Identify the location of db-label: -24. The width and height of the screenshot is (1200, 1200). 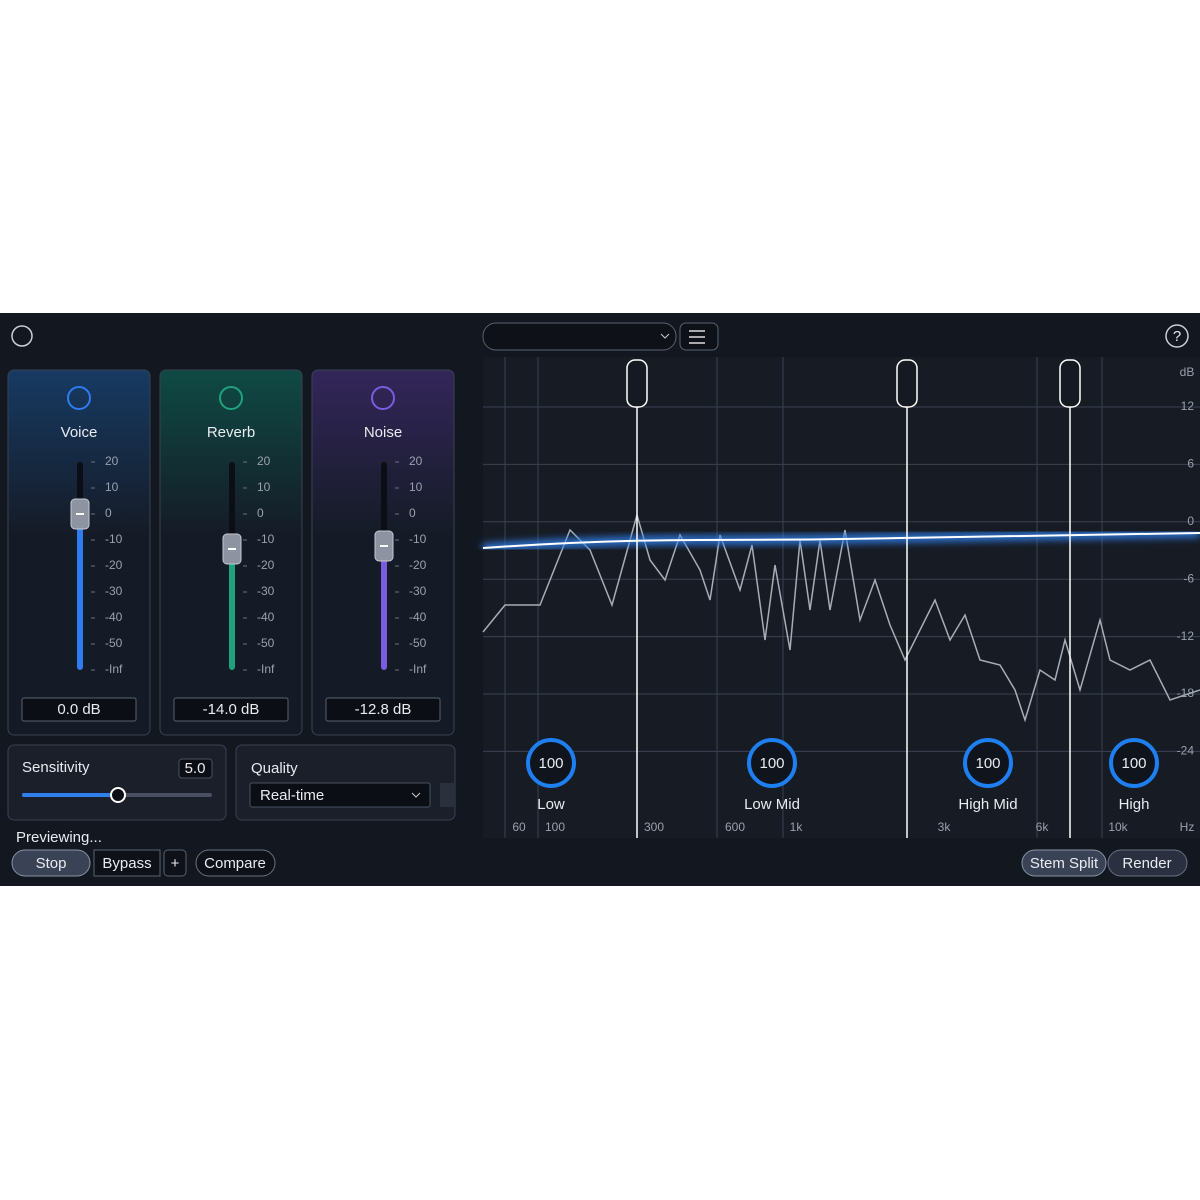
(1186, 751).